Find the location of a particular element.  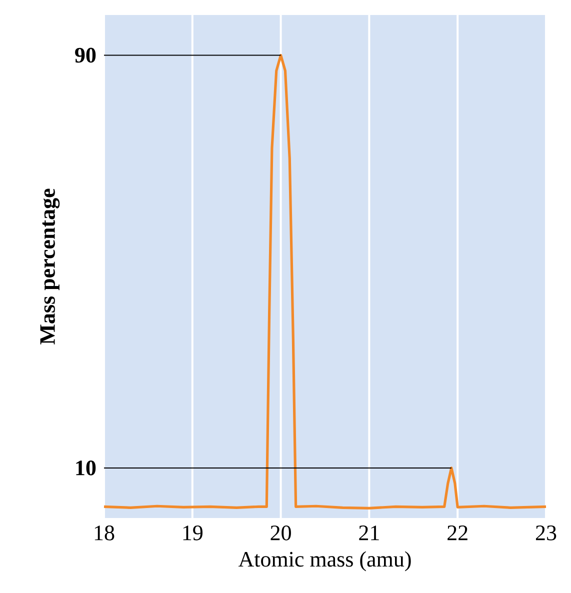

x-tick-label: 22 is located at coordinates (458, 533).